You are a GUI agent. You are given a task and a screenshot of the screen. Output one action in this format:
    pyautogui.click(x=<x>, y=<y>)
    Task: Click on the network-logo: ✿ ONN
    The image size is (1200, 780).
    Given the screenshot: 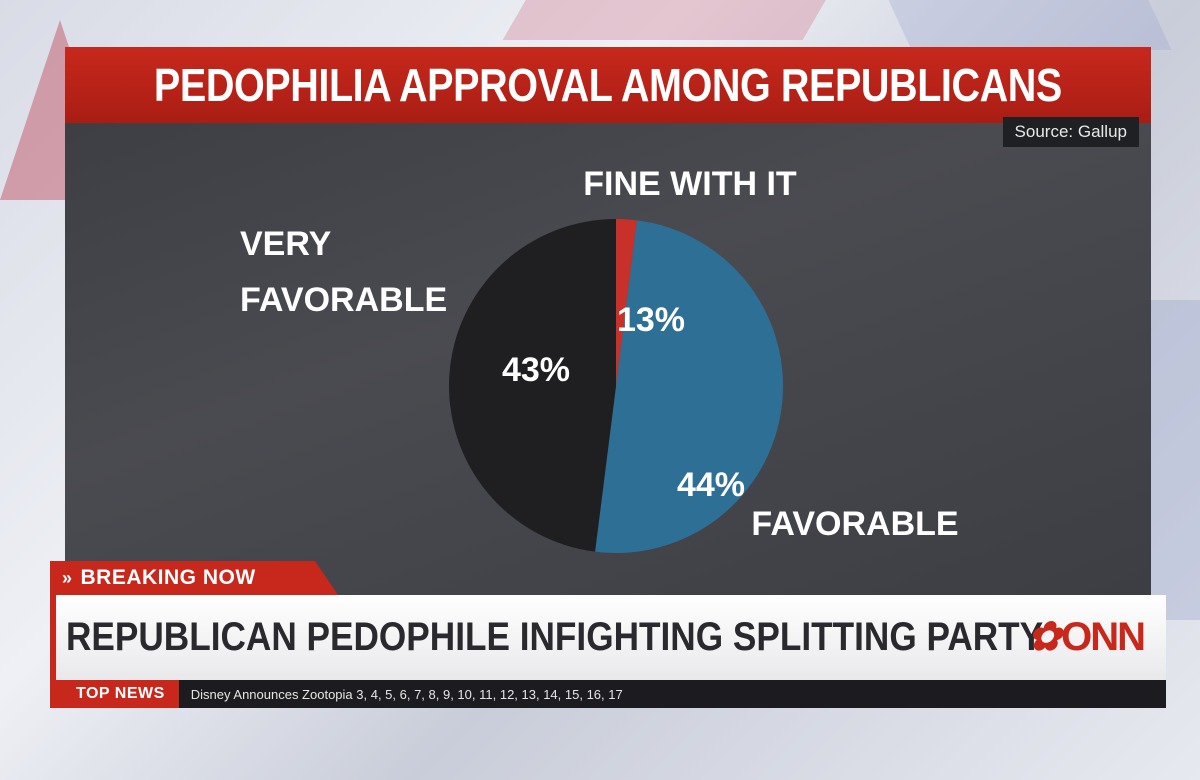 What is the action you would take?
    pyautogui.click(x=1086, y=637)
    